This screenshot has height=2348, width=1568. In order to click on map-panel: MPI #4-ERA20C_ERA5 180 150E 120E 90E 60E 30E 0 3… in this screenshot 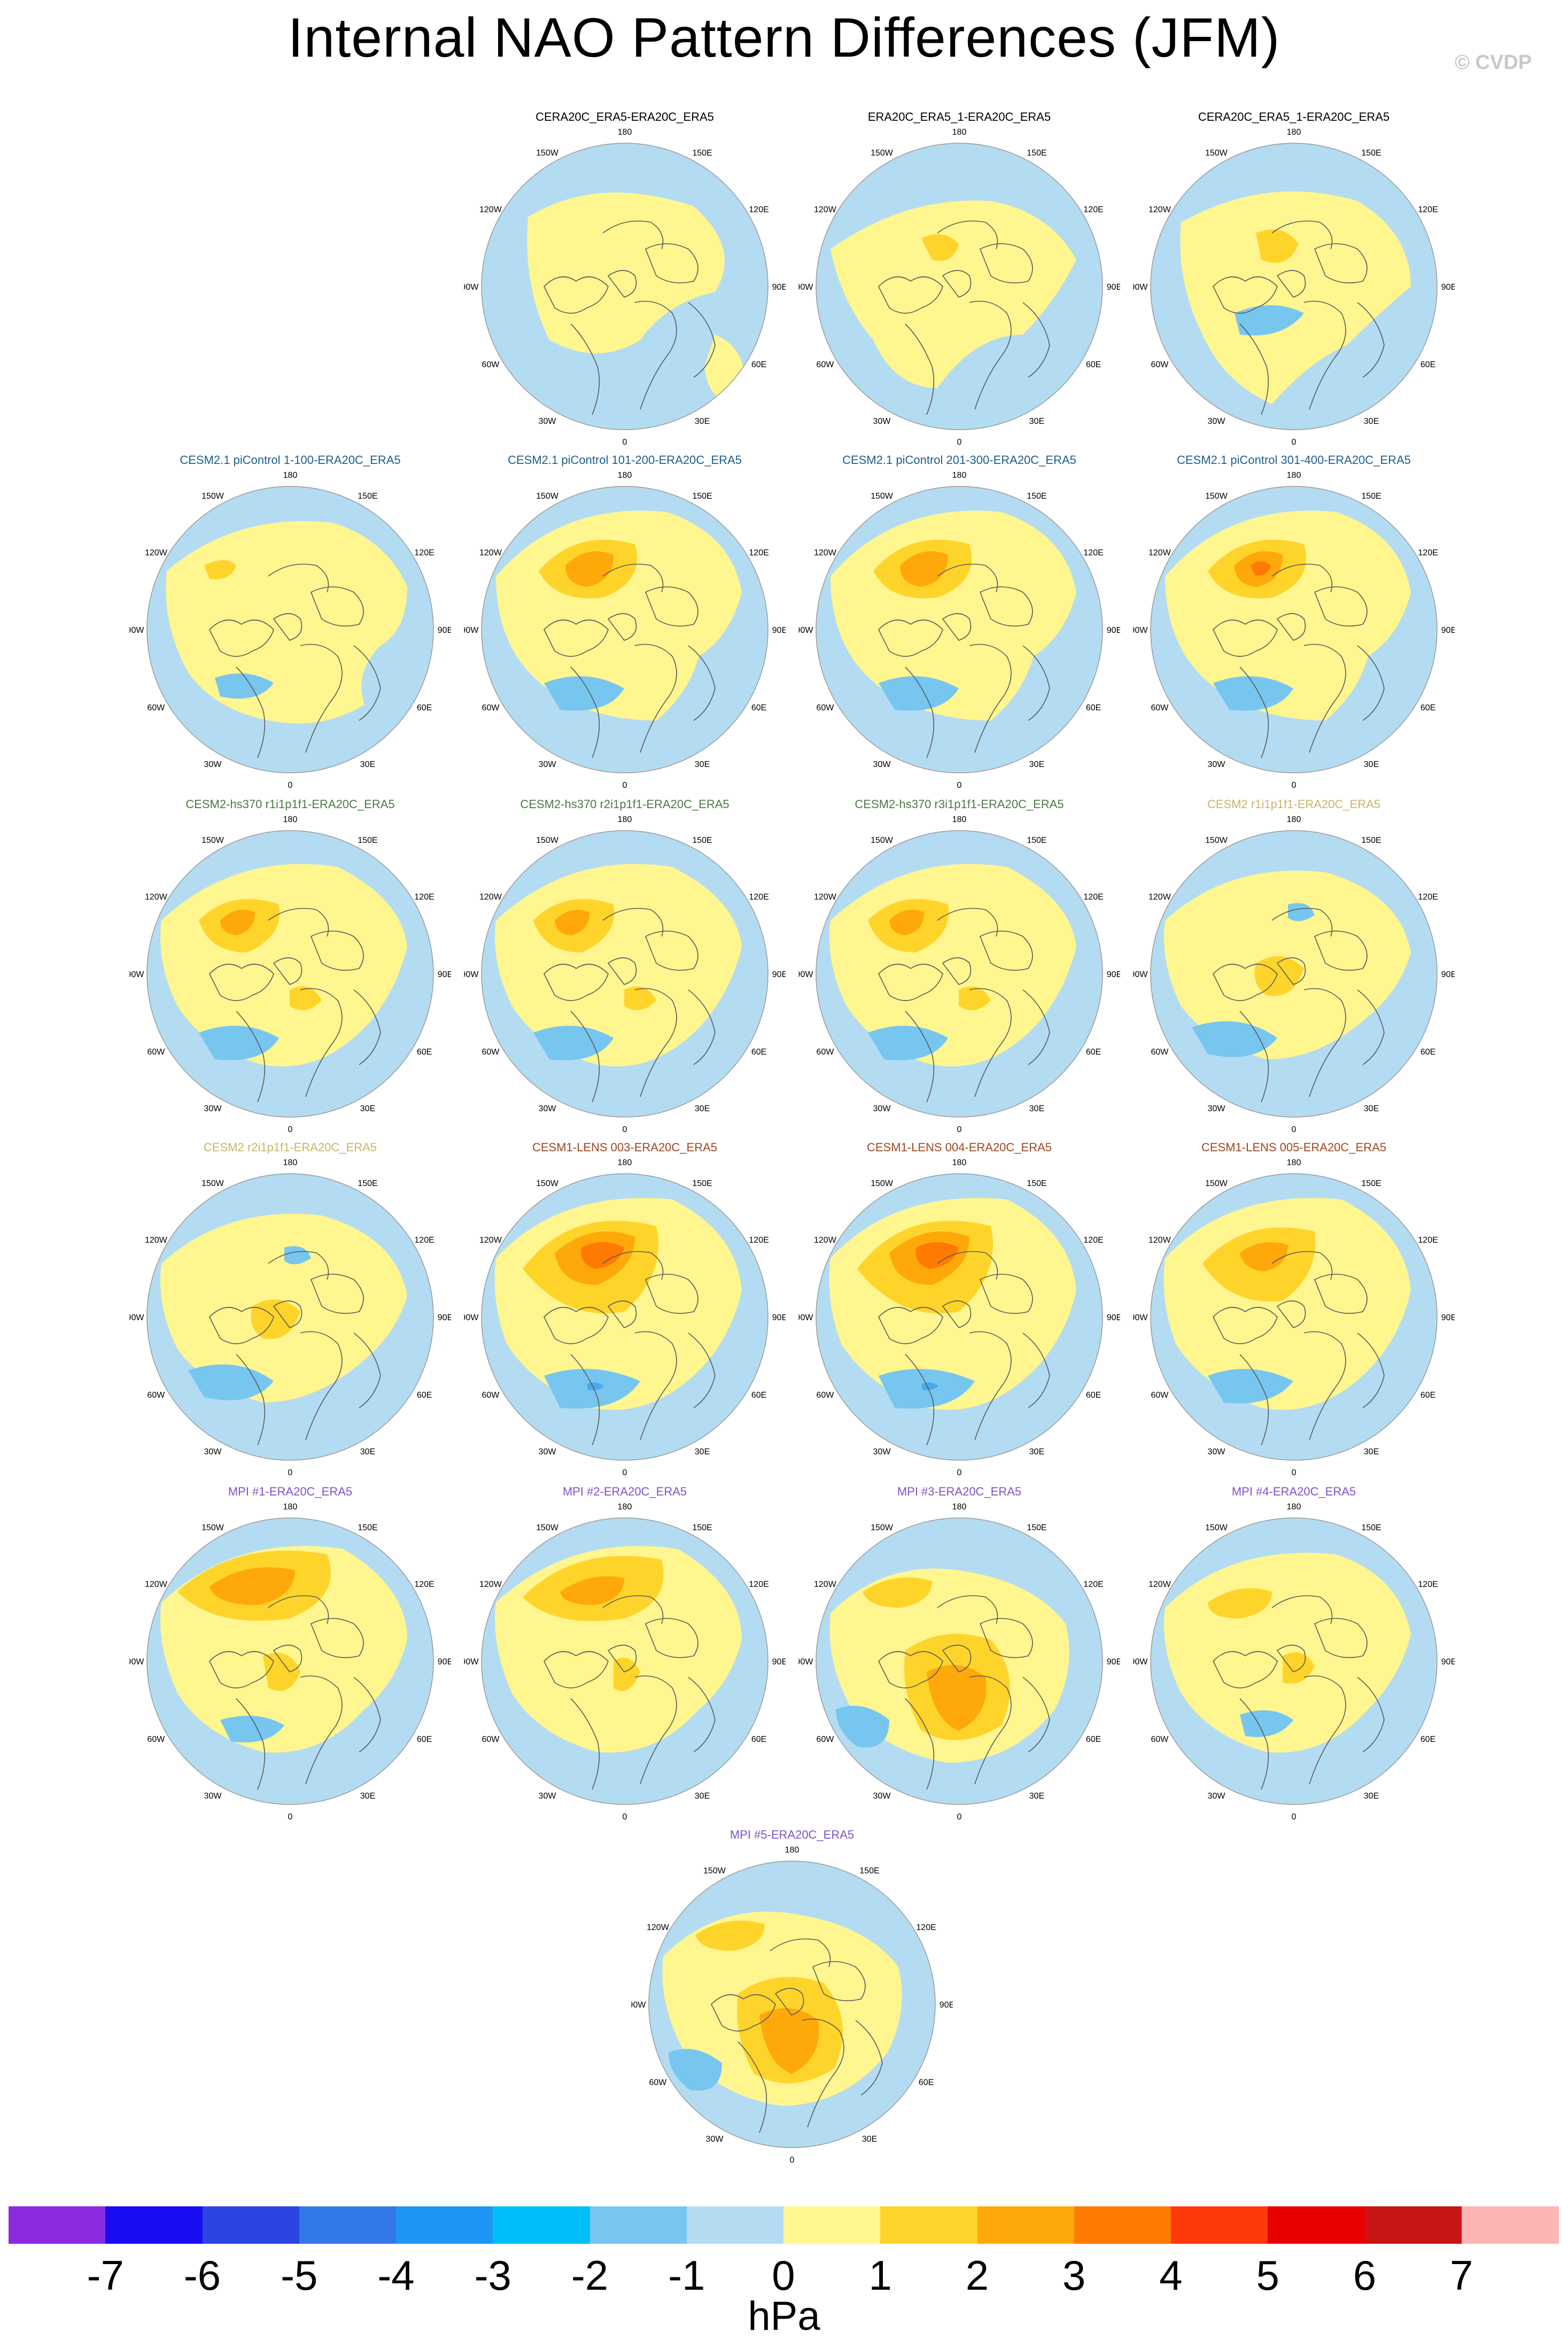, I will do `click(1294, 1656)`.